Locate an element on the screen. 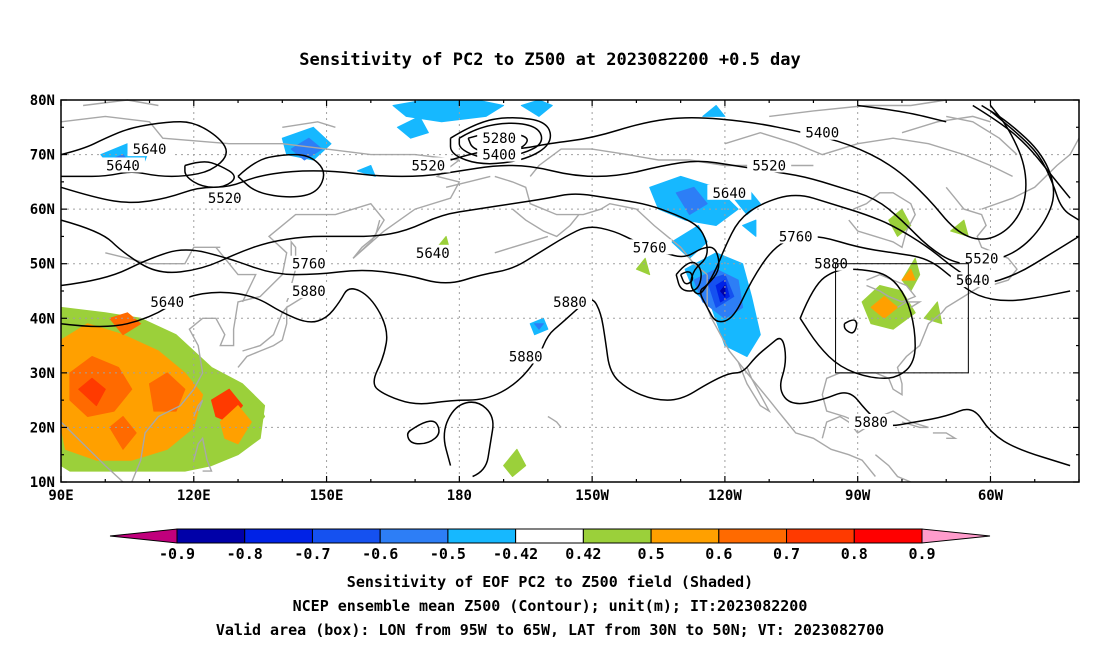 The width and height of the screenshot is (1100, 650). latitude-labels: 80N 70N 60N 50N 40N 30N 20N 10N is located at coordinates (42, 292).